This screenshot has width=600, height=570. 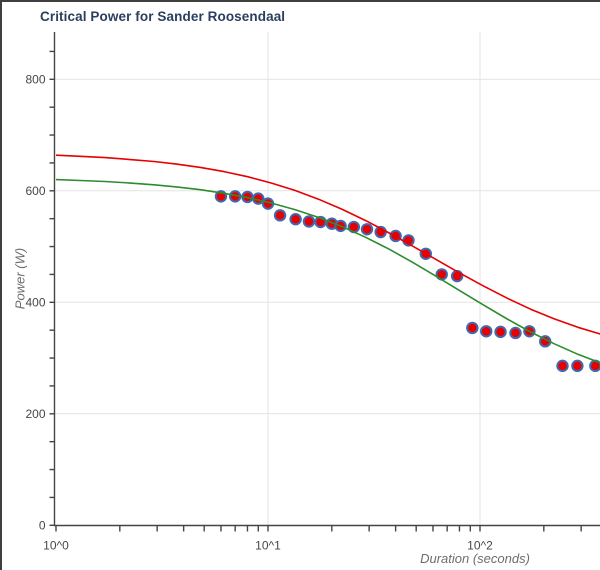 What do you see at coordinates (35, 302) in the screenshot?
I see `y-tick-label: 400` at bounding box center [35, 302].